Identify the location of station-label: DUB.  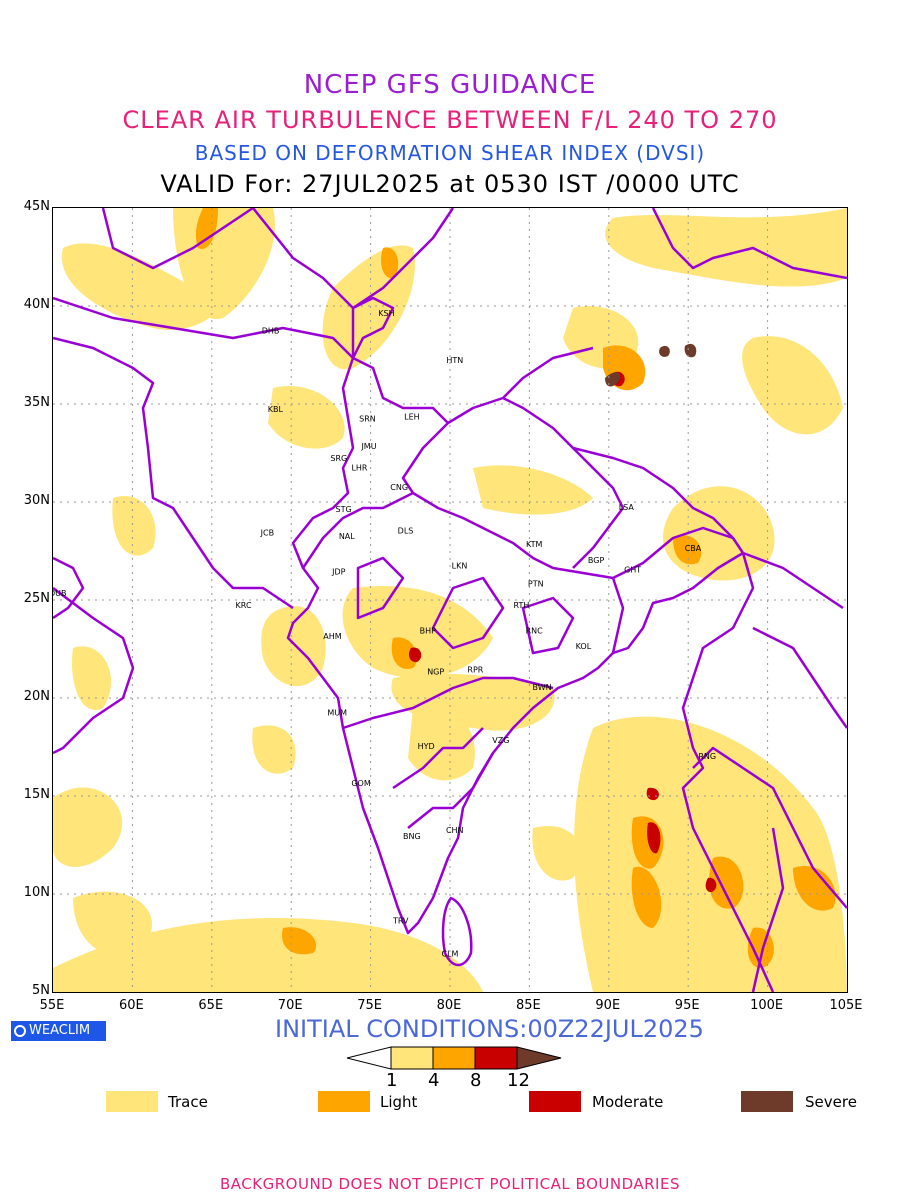
(60, 593).